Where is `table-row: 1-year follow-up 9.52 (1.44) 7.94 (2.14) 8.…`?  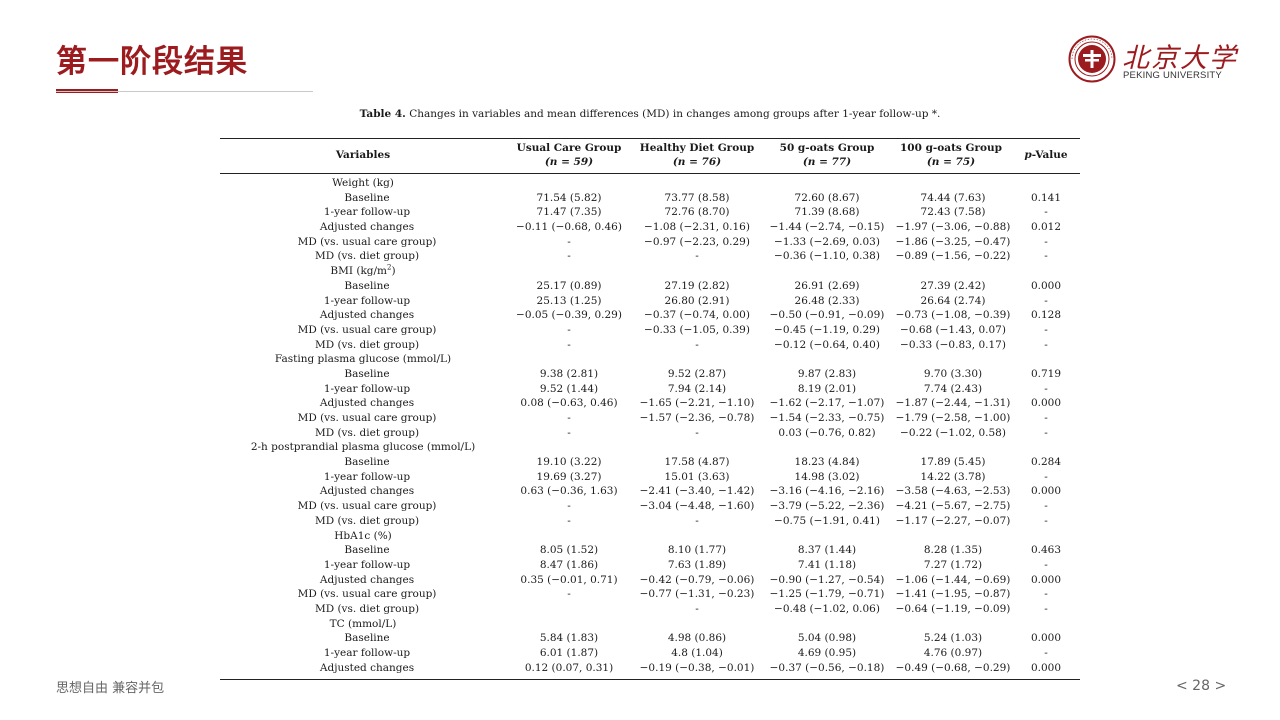 table-row: 1-year follow-up 9.52 (1.44) 7.94 (2.14) 8.… is located at coordinates (650, 389).